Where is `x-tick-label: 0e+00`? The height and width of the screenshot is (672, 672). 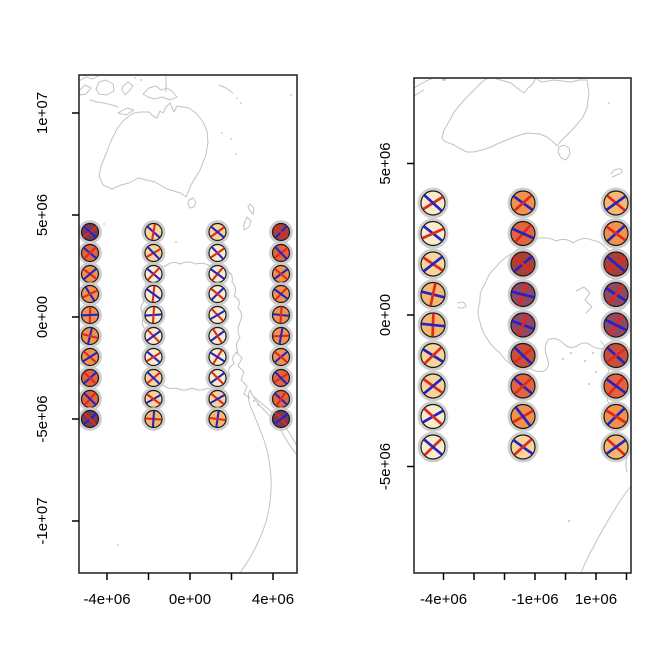 x-tick-label: 0e+00 is located at coordinates (190, 599).